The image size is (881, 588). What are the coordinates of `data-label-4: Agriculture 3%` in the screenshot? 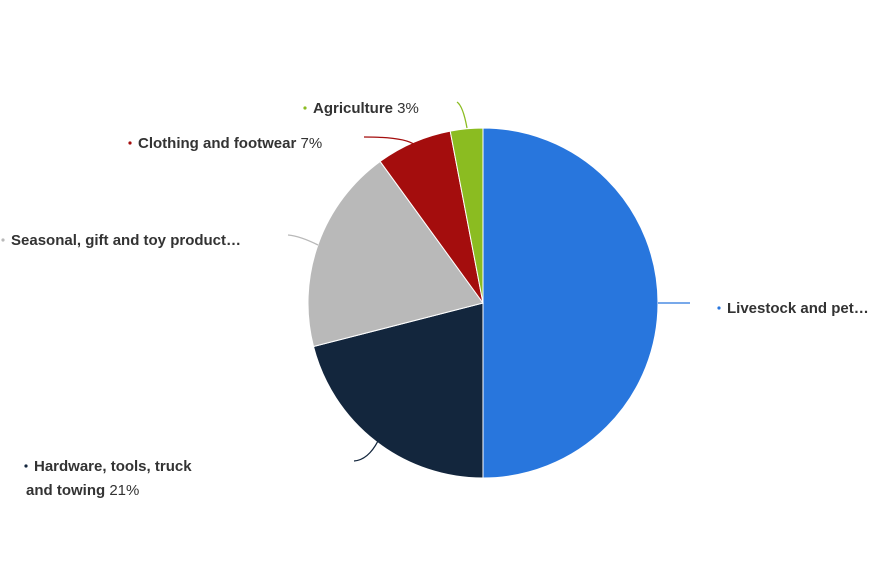 It's located at (366, 108).